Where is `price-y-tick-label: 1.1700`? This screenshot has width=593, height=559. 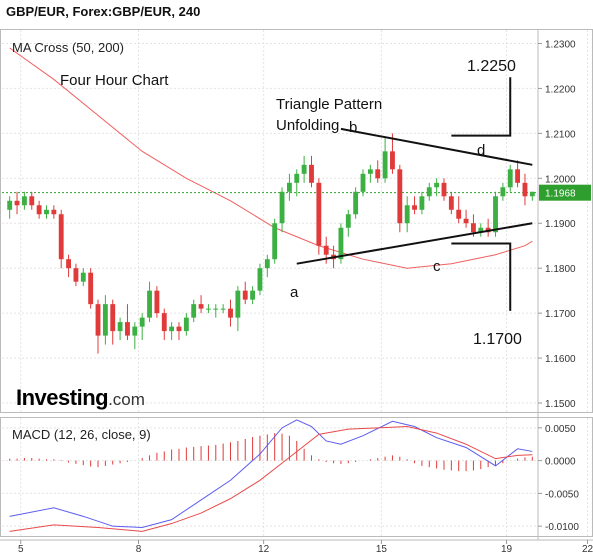
price-y-tick-label: 1.1700 is located at coordinates (560, 314).